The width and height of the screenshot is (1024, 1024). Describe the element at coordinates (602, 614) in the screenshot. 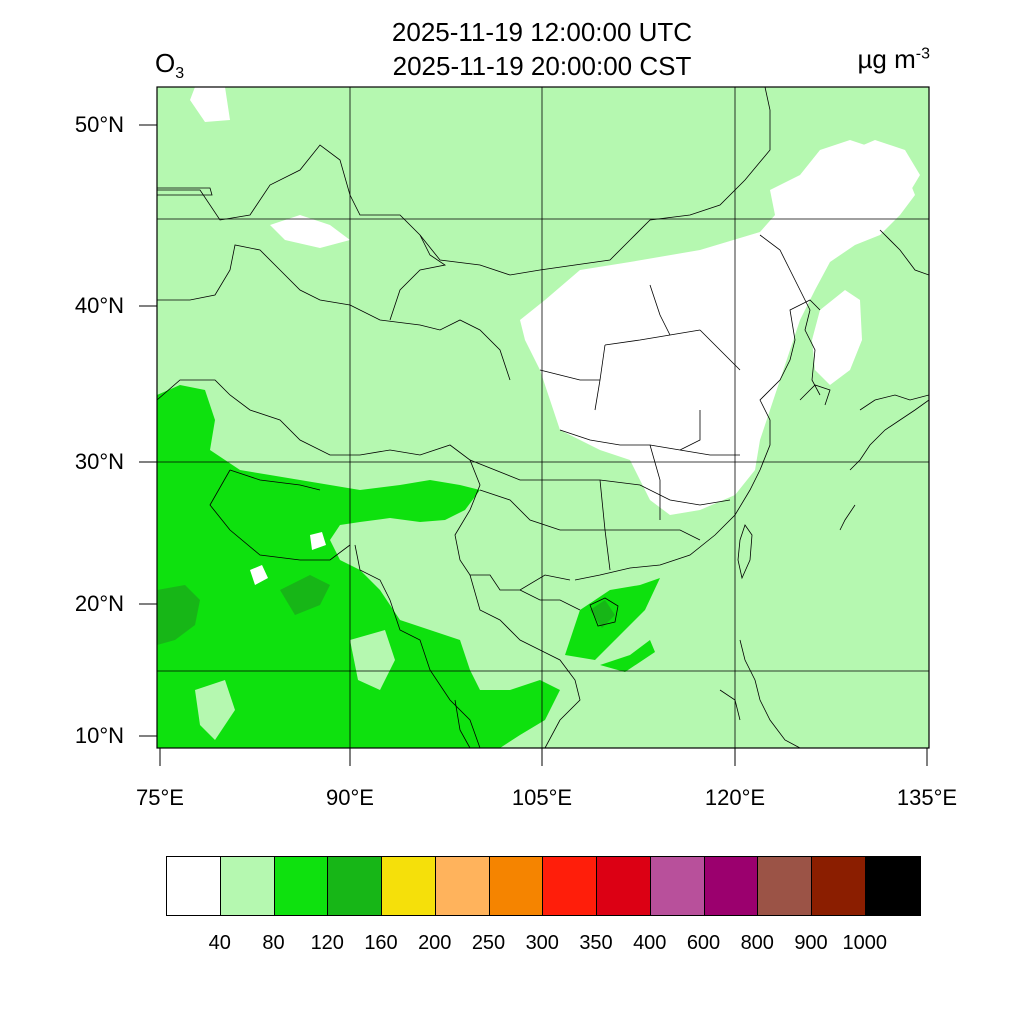

I see `ozone-region-120-160-c` at that location.